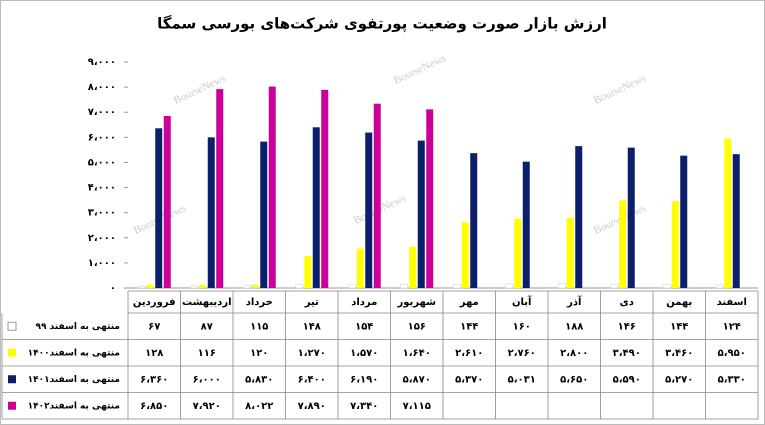 The image size is (765, 425). What do you see at coordinates (311, 302) in the screenshot?
I see `category-label: تیر` at bounding box center [311, 302].